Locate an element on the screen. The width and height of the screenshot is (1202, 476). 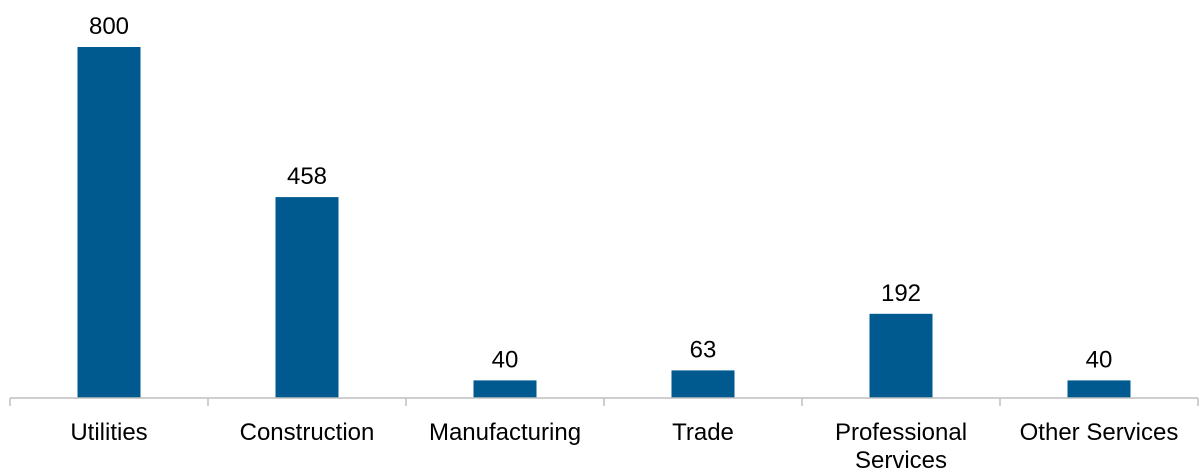
x-tick-label-manufacturing: Manufacturing is located at coordinates (505, 432).